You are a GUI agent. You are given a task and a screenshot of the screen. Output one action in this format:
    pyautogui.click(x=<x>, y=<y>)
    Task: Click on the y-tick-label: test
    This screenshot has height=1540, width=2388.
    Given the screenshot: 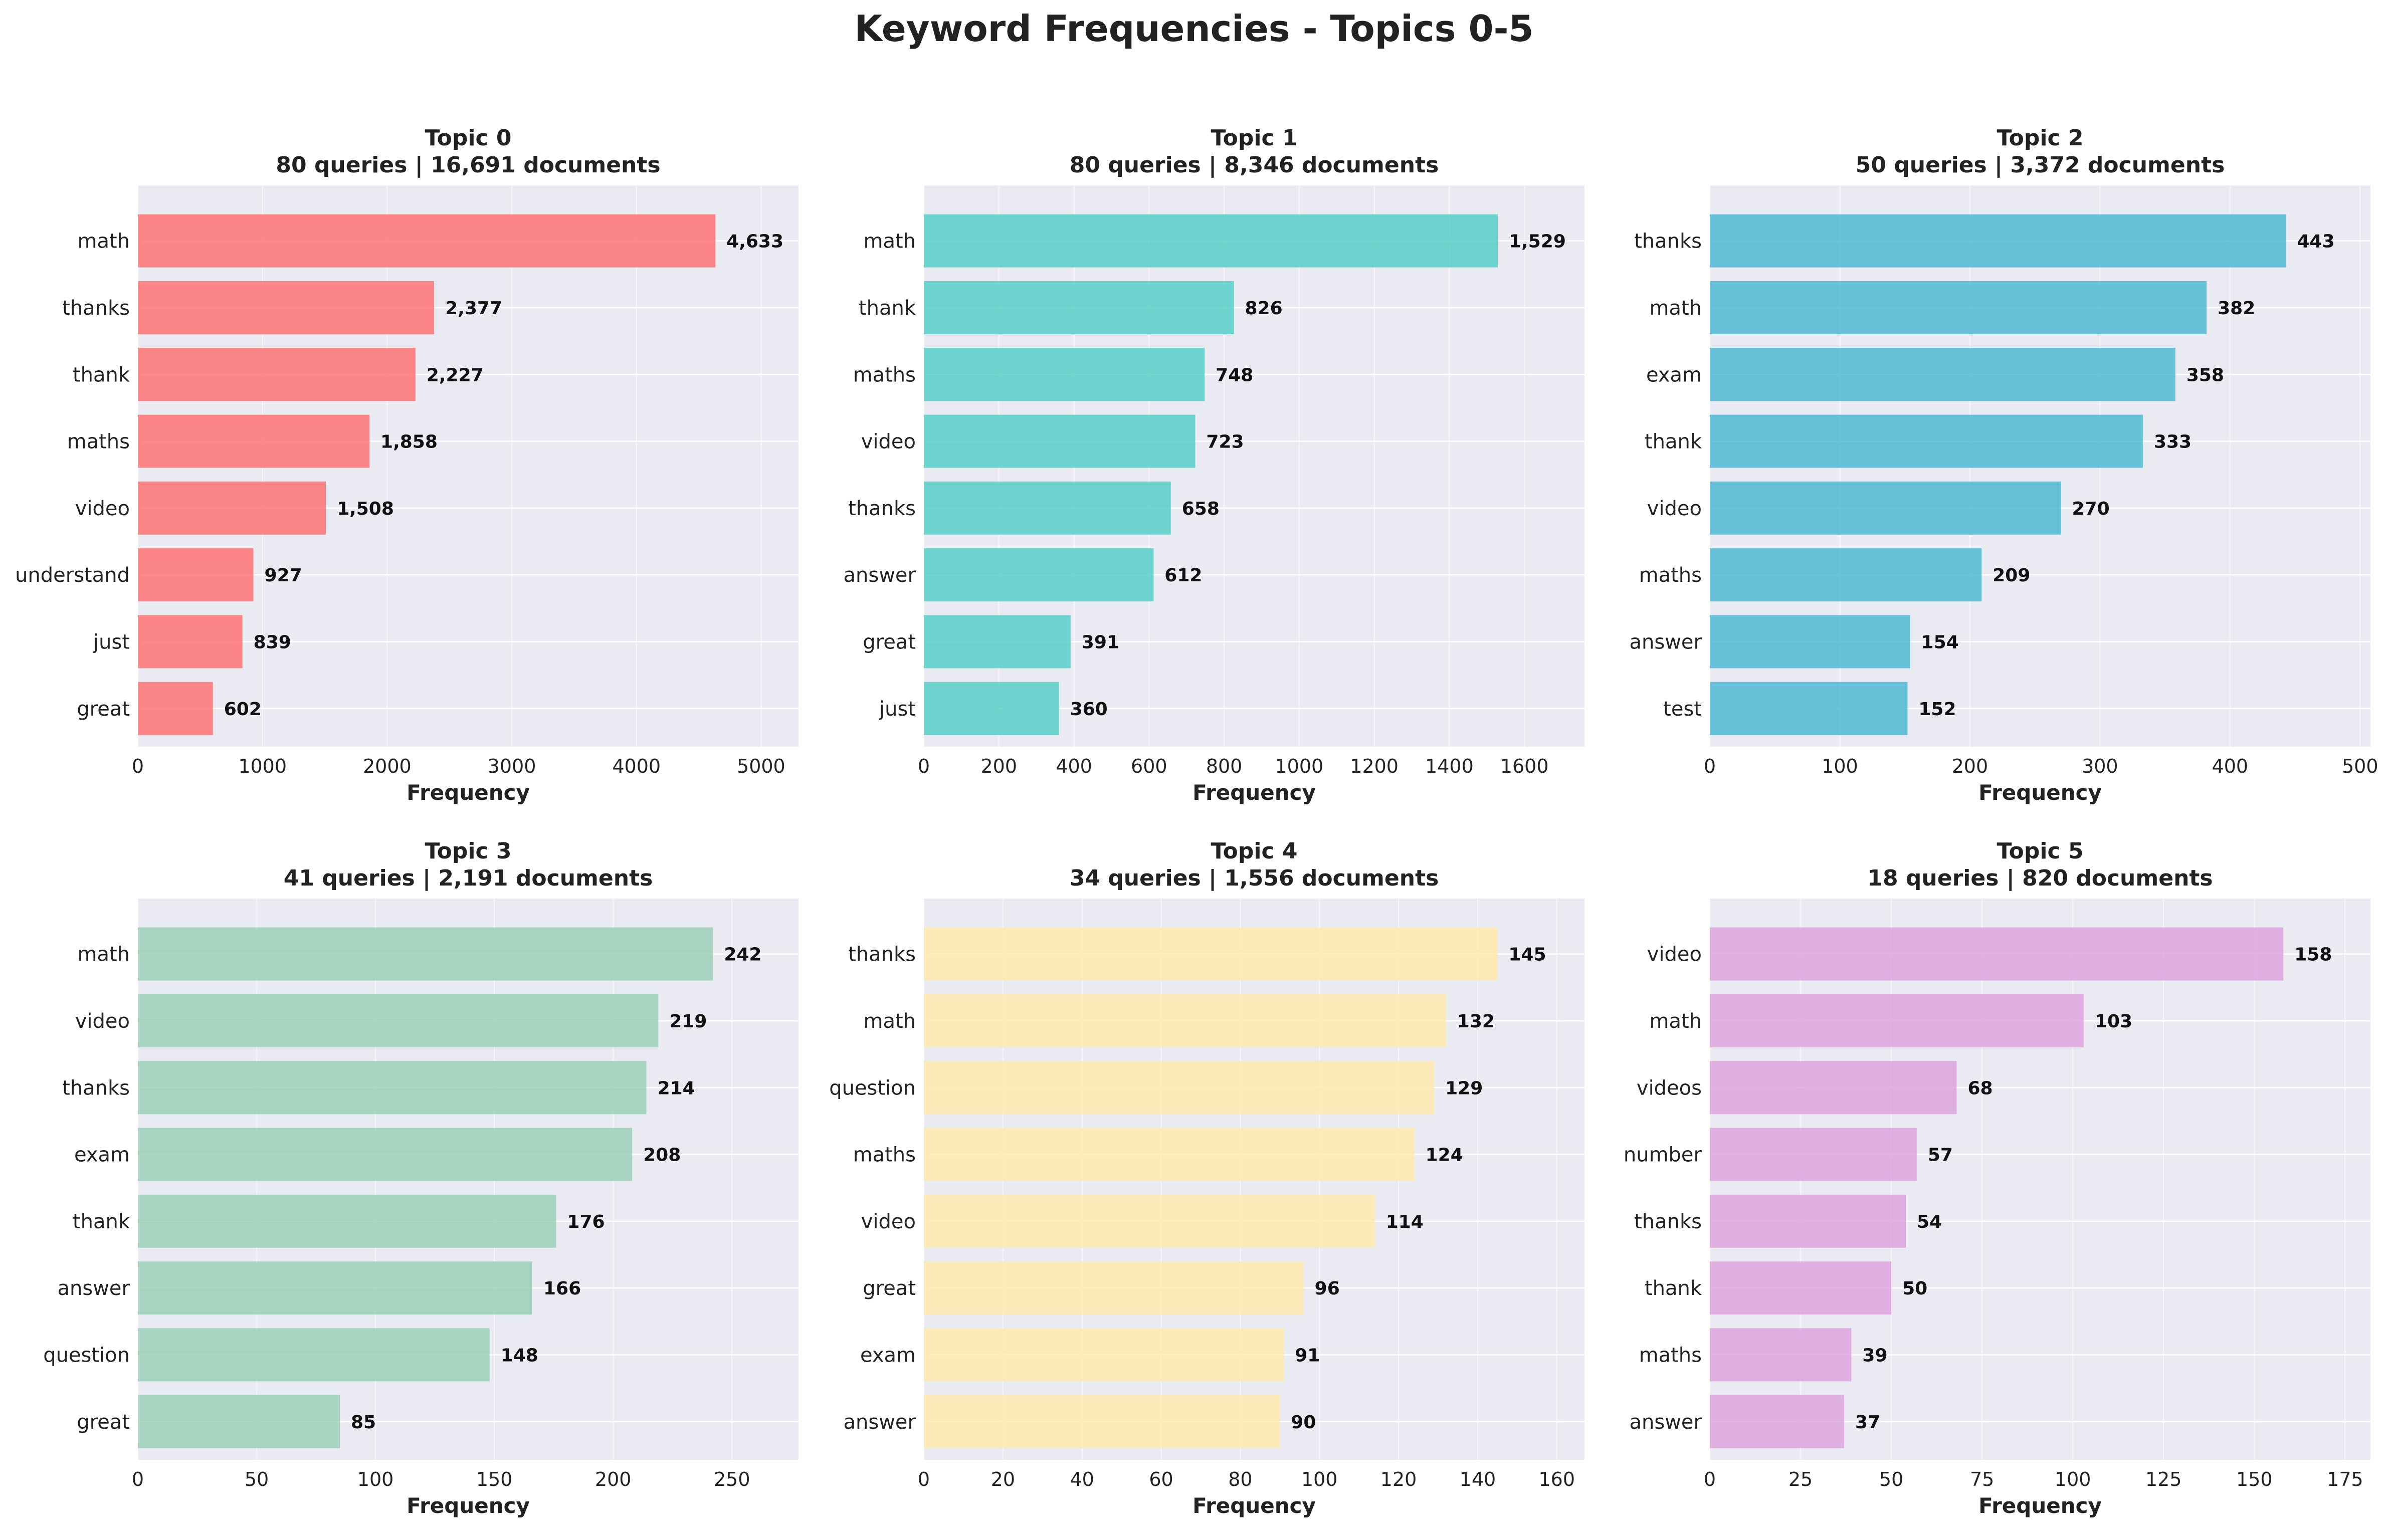 What is the action you would take?
    pyautogui.click(x=1682, y=709)
    